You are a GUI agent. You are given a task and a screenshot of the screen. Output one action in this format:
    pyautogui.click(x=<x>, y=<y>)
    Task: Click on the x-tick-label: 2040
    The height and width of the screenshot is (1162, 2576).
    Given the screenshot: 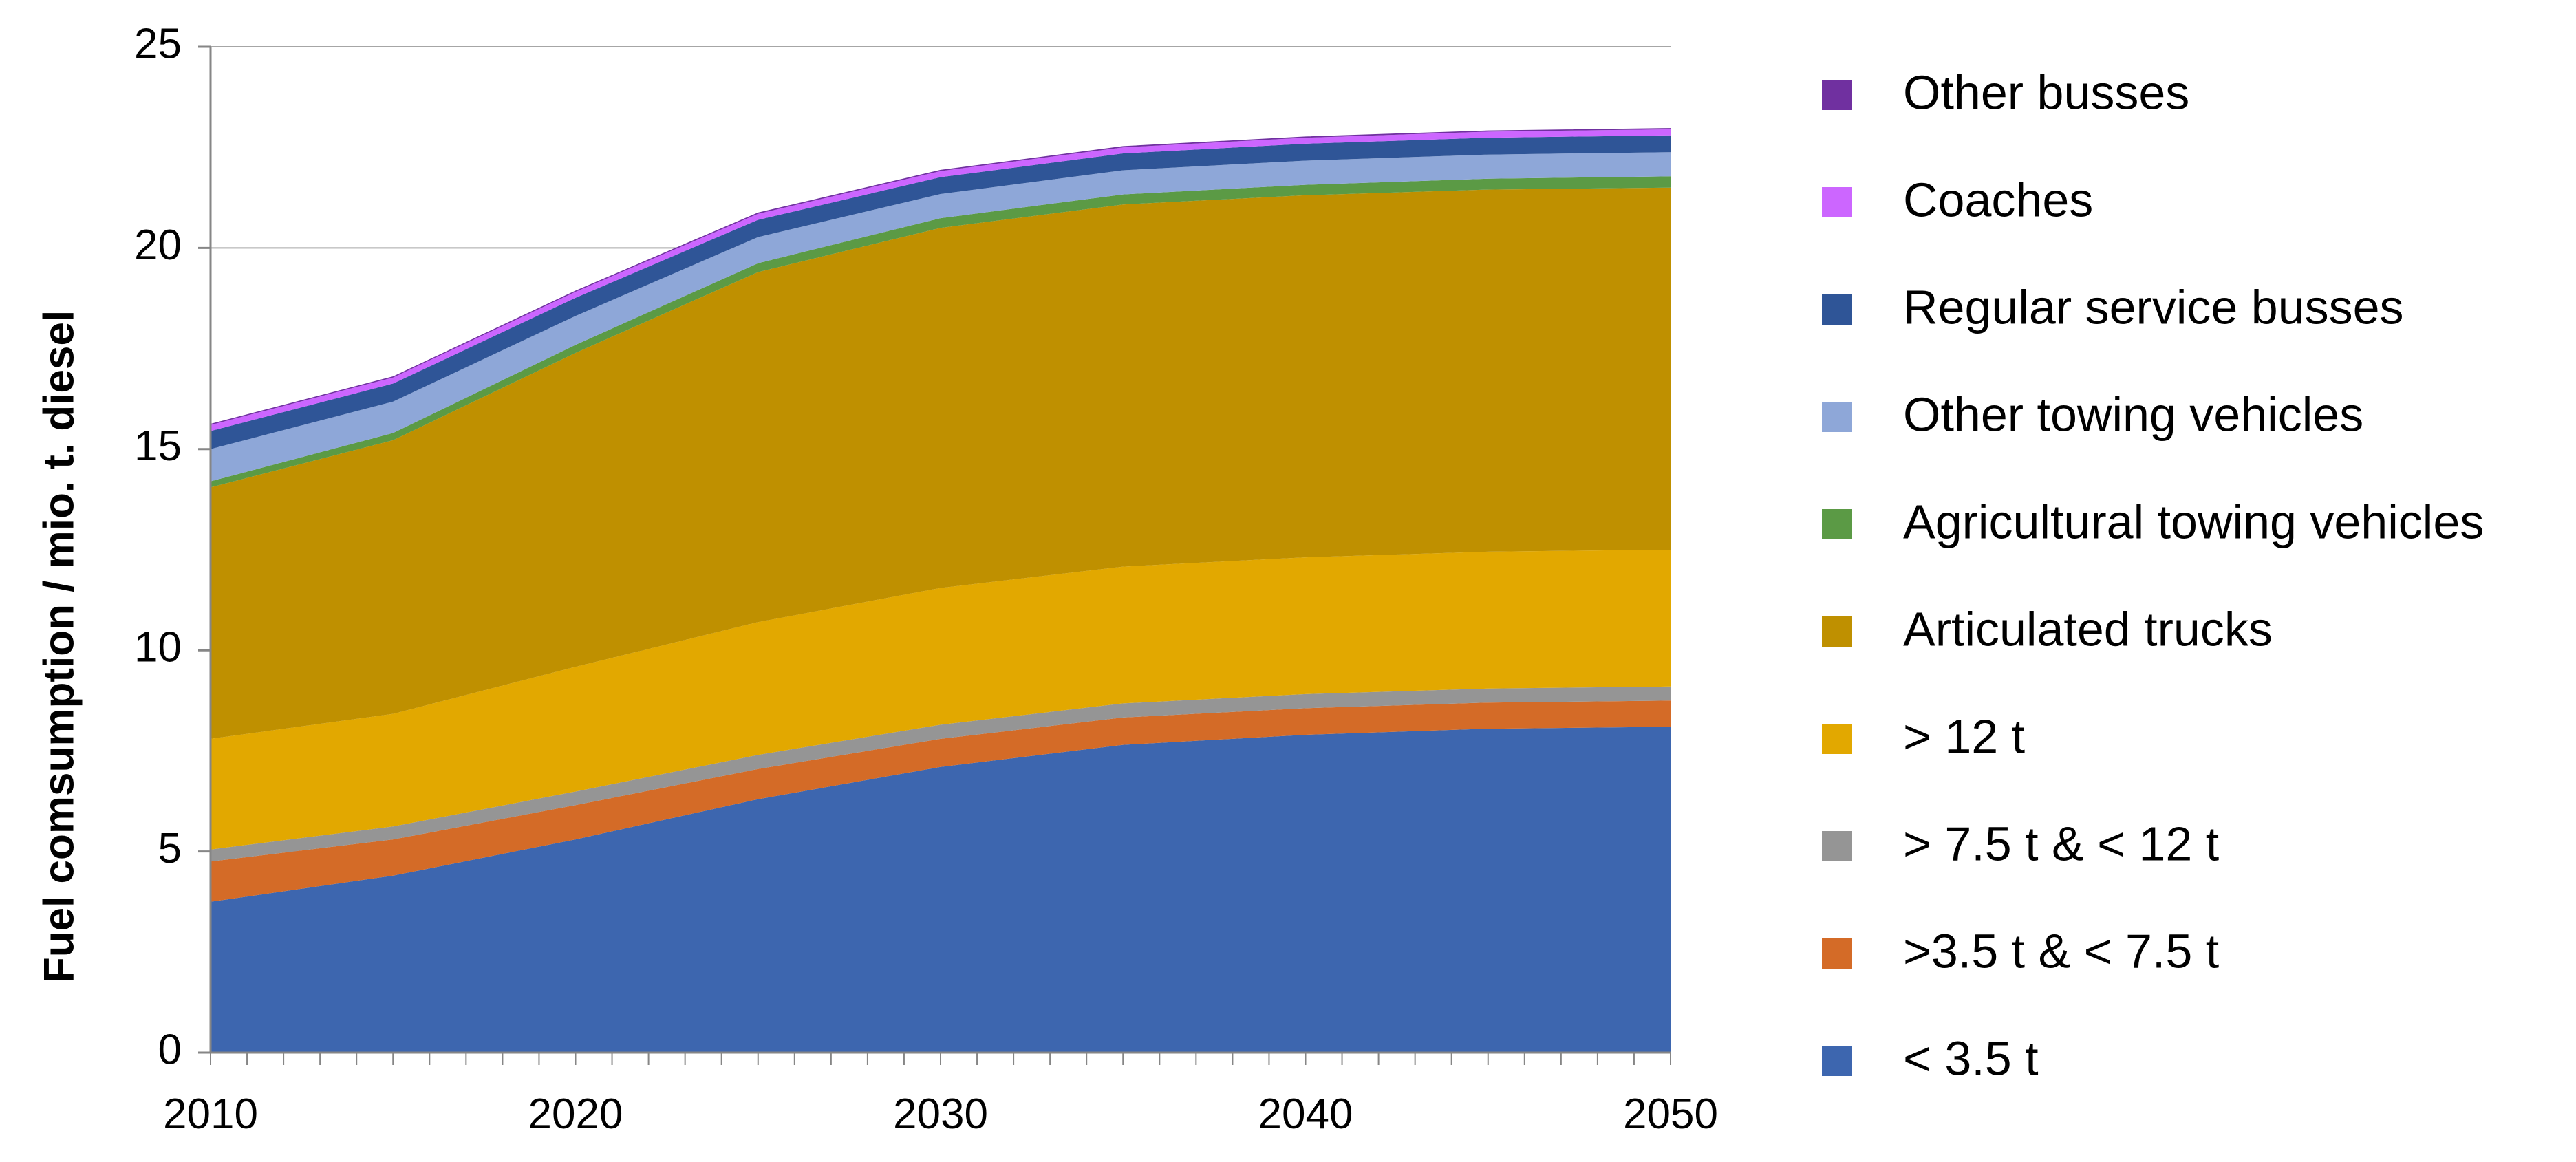 What is the action you would take?
    pyautogui.click(x=1305, y=1114)
    